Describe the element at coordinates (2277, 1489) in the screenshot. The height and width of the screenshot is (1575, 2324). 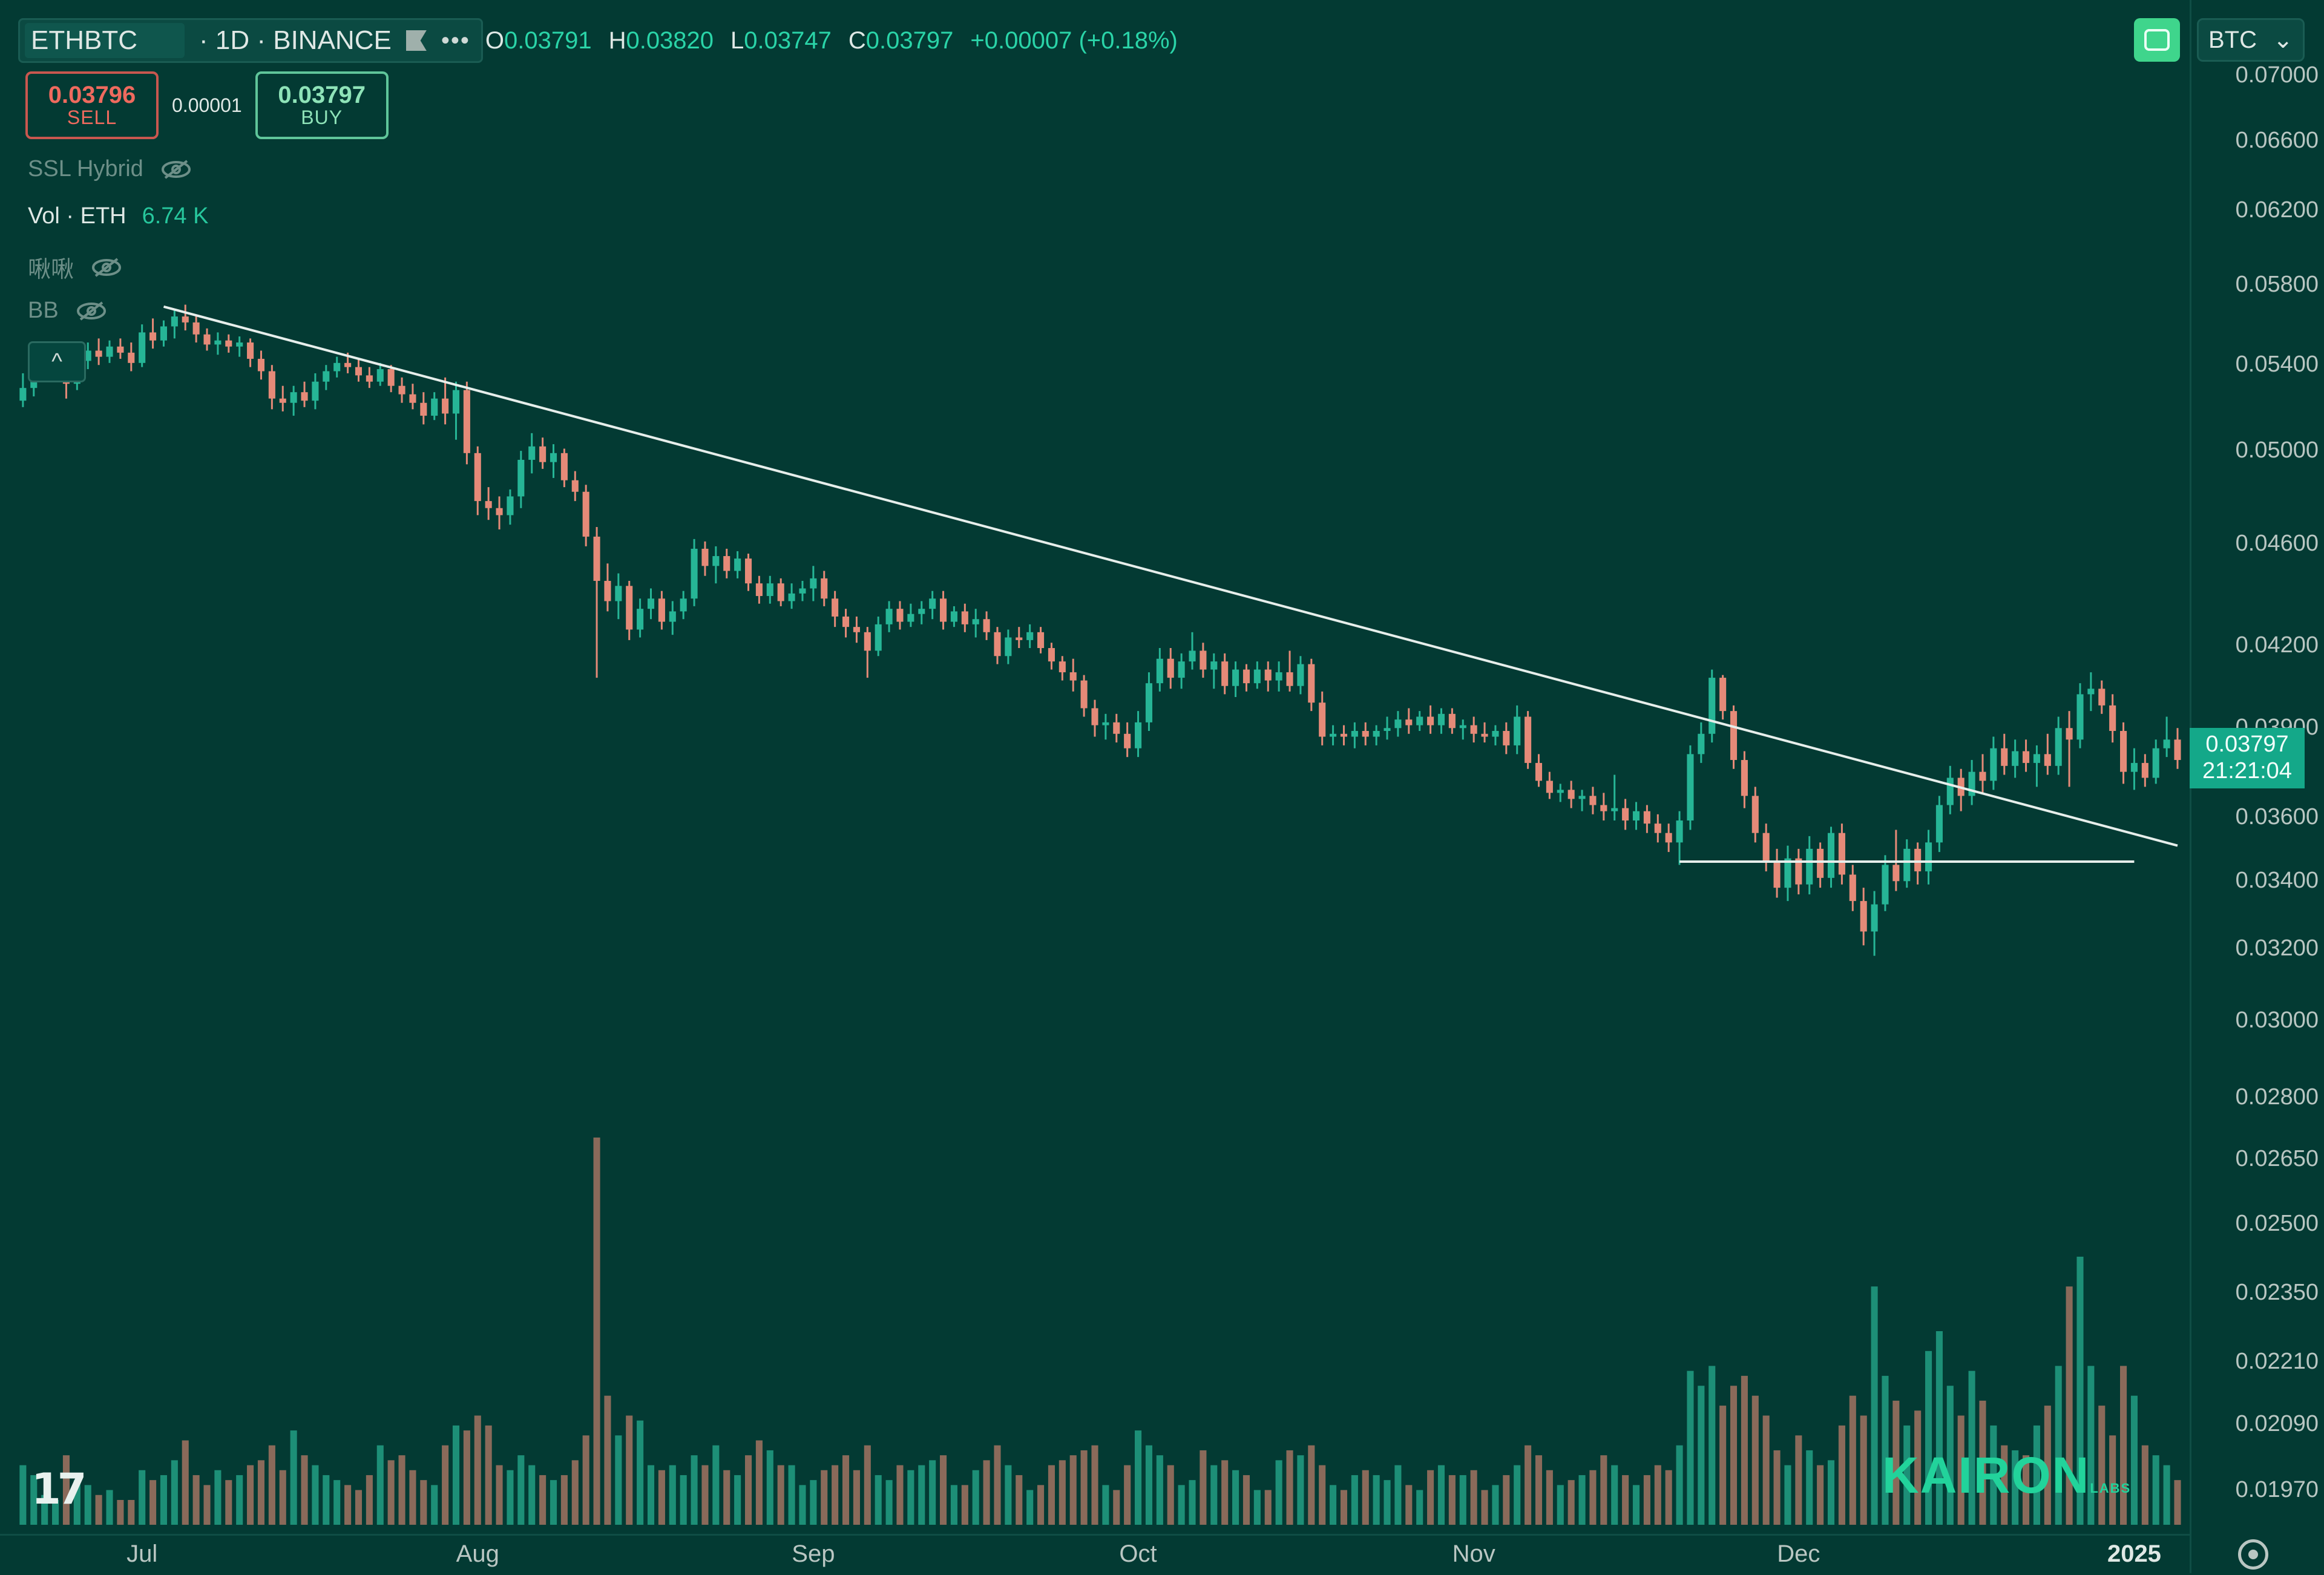
I see `price-tick-label: 0.01970` at that location.